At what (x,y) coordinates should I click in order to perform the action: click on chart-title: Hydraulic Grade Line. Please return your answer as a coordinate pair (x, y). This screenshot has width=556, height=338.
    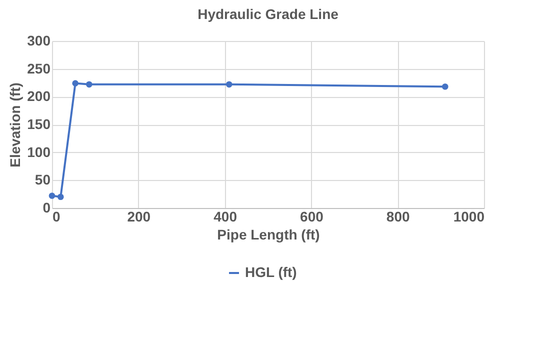
    Looking at the image, I should click on (268, 14).